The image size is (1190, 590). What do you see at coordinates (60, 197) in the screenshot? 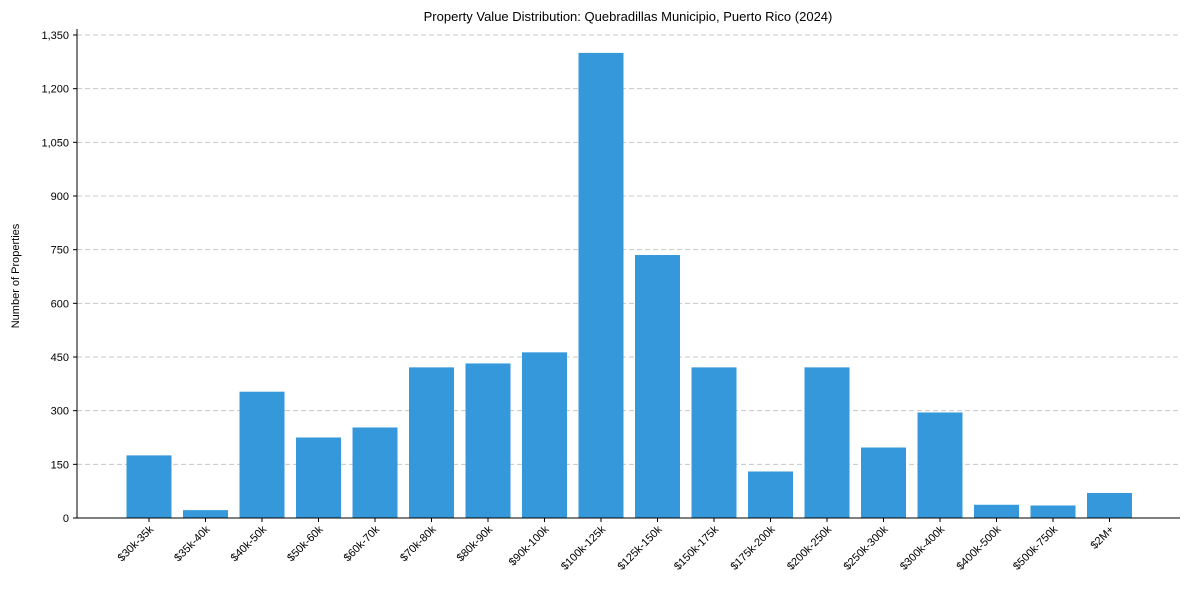
I see `y-tick-label: 900` at bounding box center [60, 197].